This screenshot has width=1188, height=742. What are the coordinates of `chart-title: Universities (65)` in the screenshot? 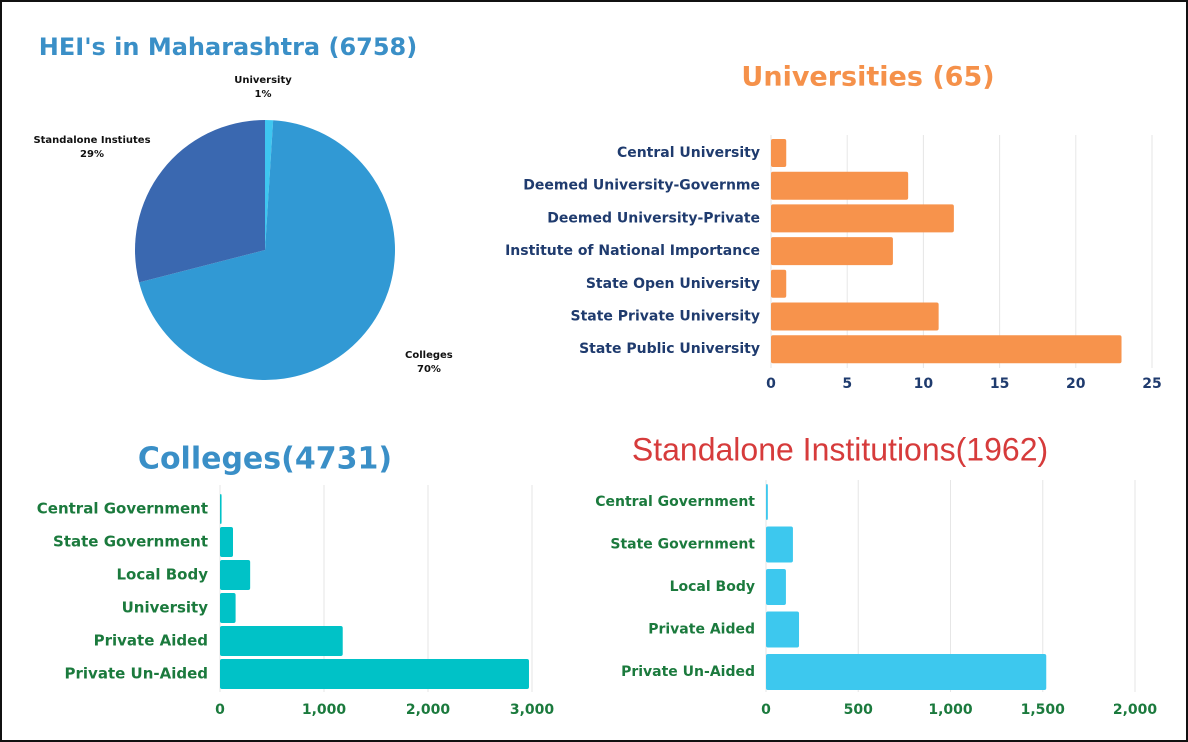 It's located at (867, 77).